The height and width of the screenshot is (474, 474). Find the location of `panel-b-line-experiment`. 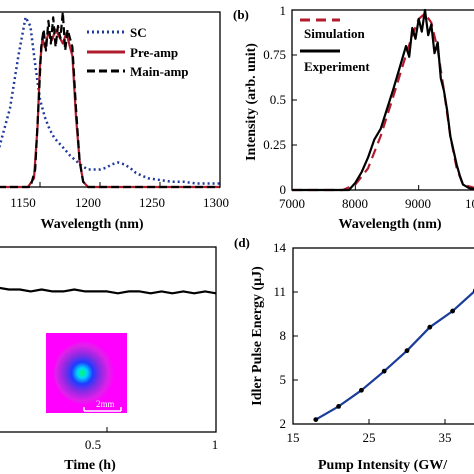

panel-b-line-experiment is located at coordinates (383, 100).